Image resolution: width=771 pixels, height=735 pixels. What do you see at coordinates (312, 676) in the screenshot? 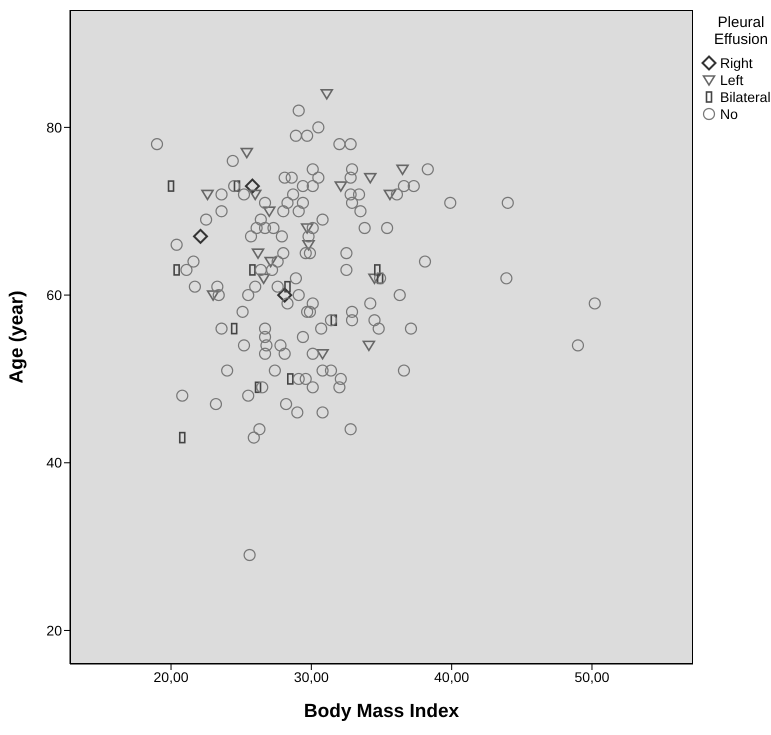
I see `x-tick-label: 30,00` at bounding box center [312, 676].